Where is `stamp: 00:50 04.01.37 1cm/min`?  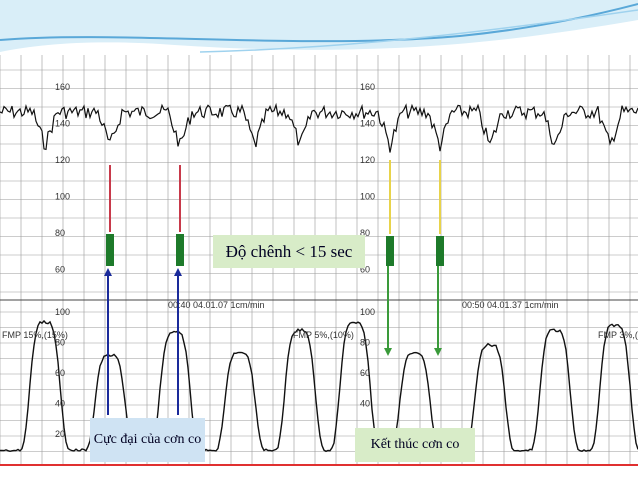
stamp: 00:50 04.01.37 1cm/min is located at coordinates (510, 305).